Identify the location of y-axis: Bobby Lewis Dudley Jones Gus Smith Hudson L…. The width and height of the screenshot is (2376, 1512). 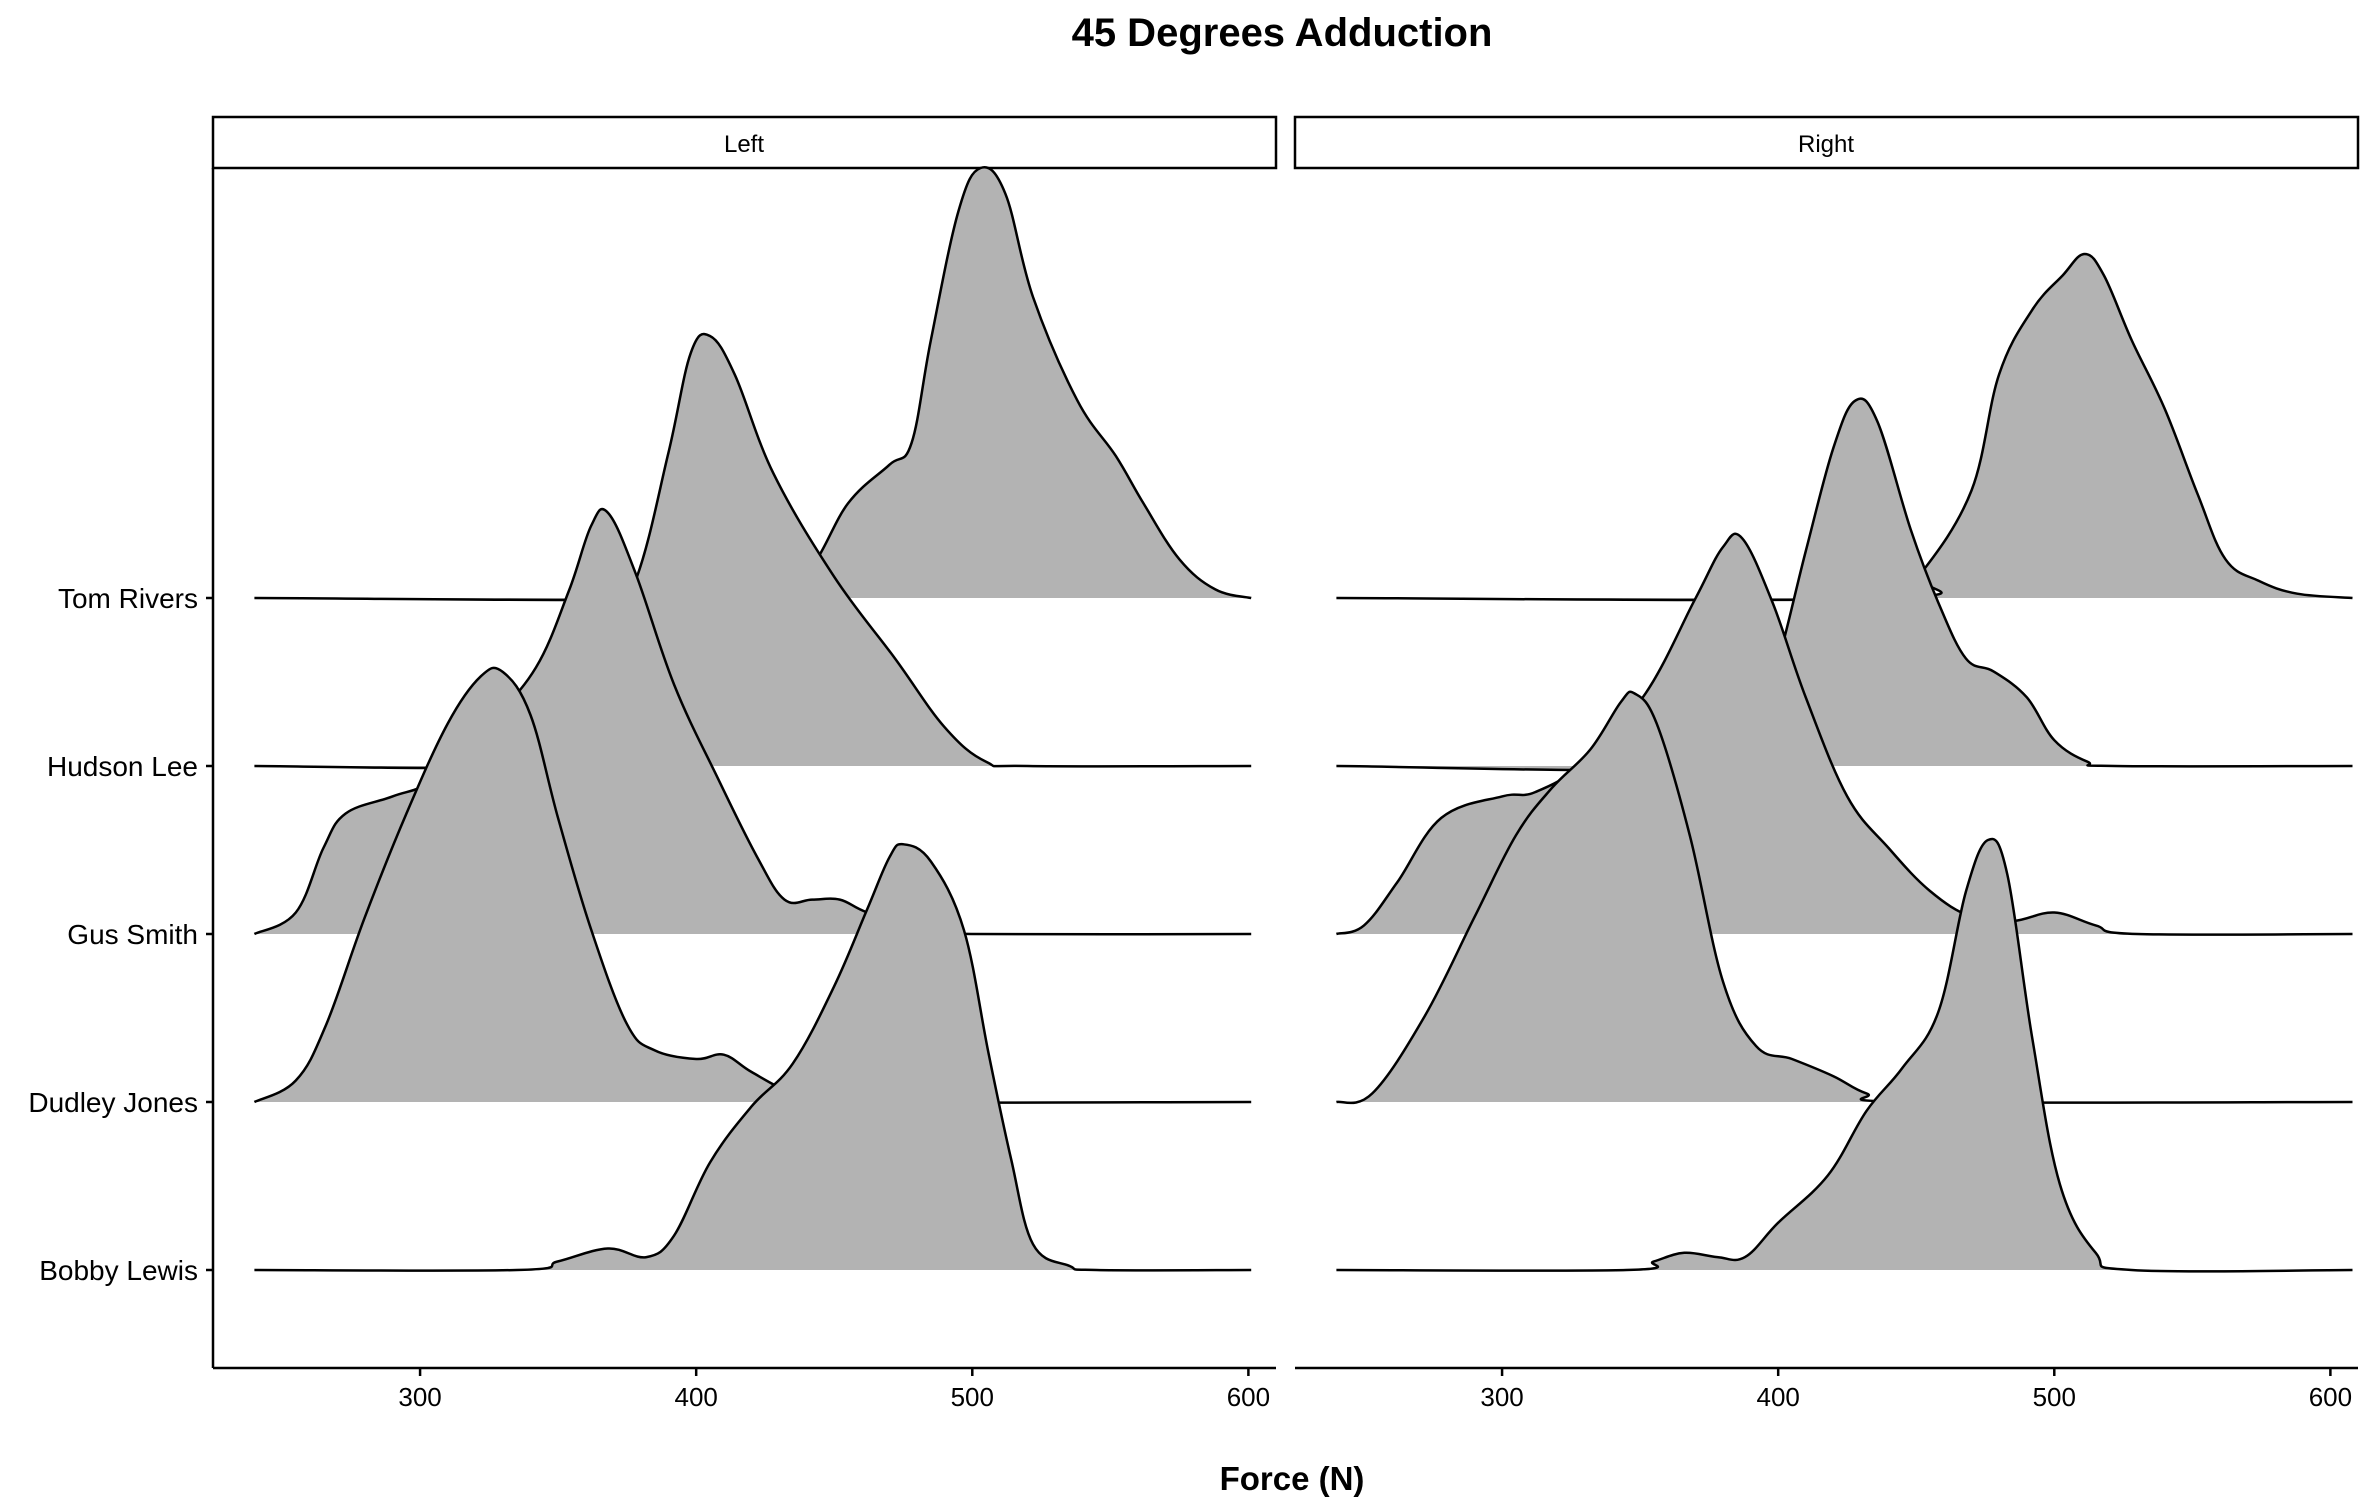
(120, 934).